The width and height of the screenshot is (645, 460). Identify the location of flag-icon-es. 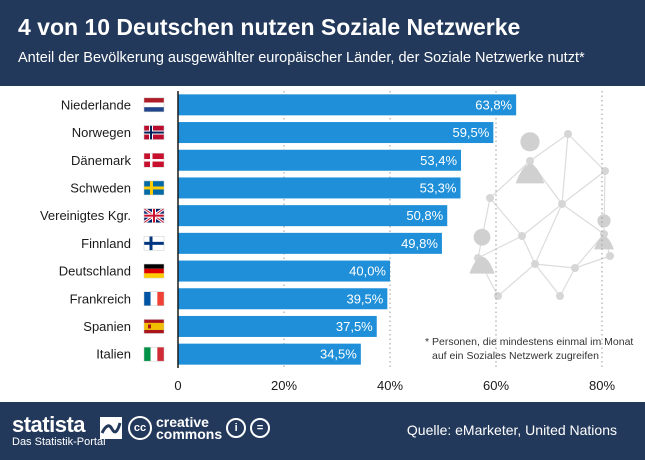
(154, 326).